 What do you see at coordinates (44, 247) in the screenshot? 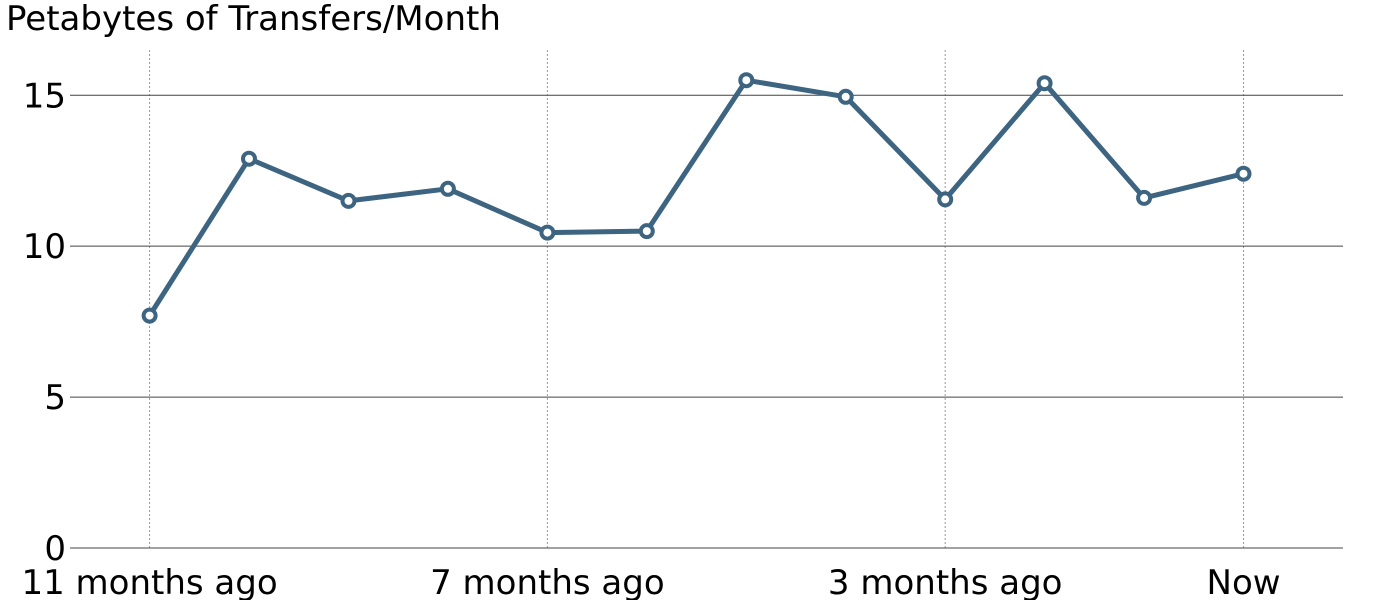
I see `y-tick-label: 10` at bounding box center [44, 247].